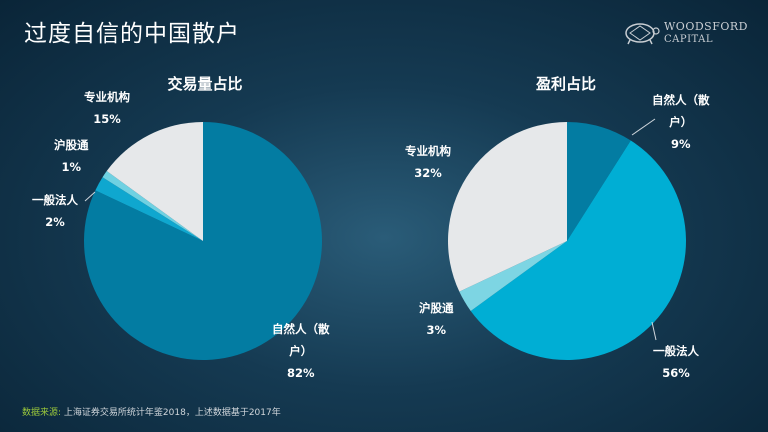 Image resolution: width=768 pixels, height=432 pixels. Describe the element at coordinates (428, 162) in the screenshot. I see `chart2-label-institution: 专业机构 32%` at that location.